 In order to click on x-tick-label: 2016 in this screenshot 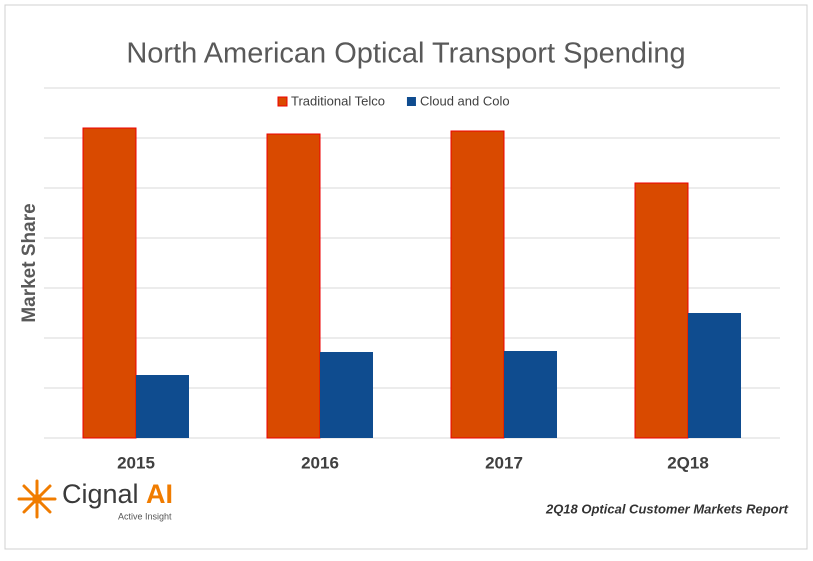, I will do `click(320, 462)`.